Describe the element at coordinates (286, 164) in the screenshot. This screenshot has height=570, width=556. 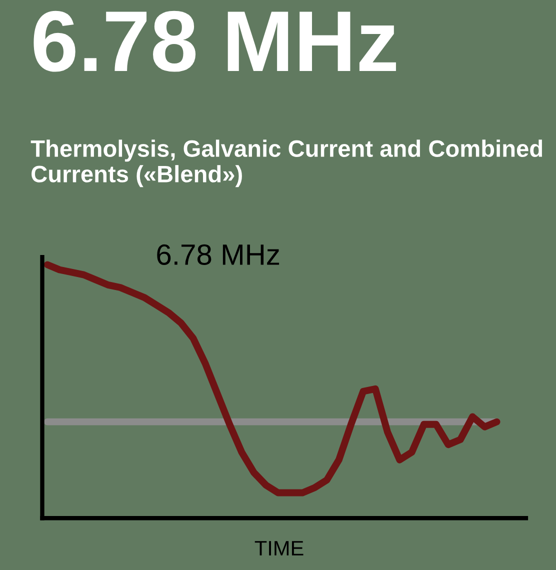
I see `chart-subtitle: Thermolysis, Galvanic Current and Combined Currents («Blend»)` at that location.